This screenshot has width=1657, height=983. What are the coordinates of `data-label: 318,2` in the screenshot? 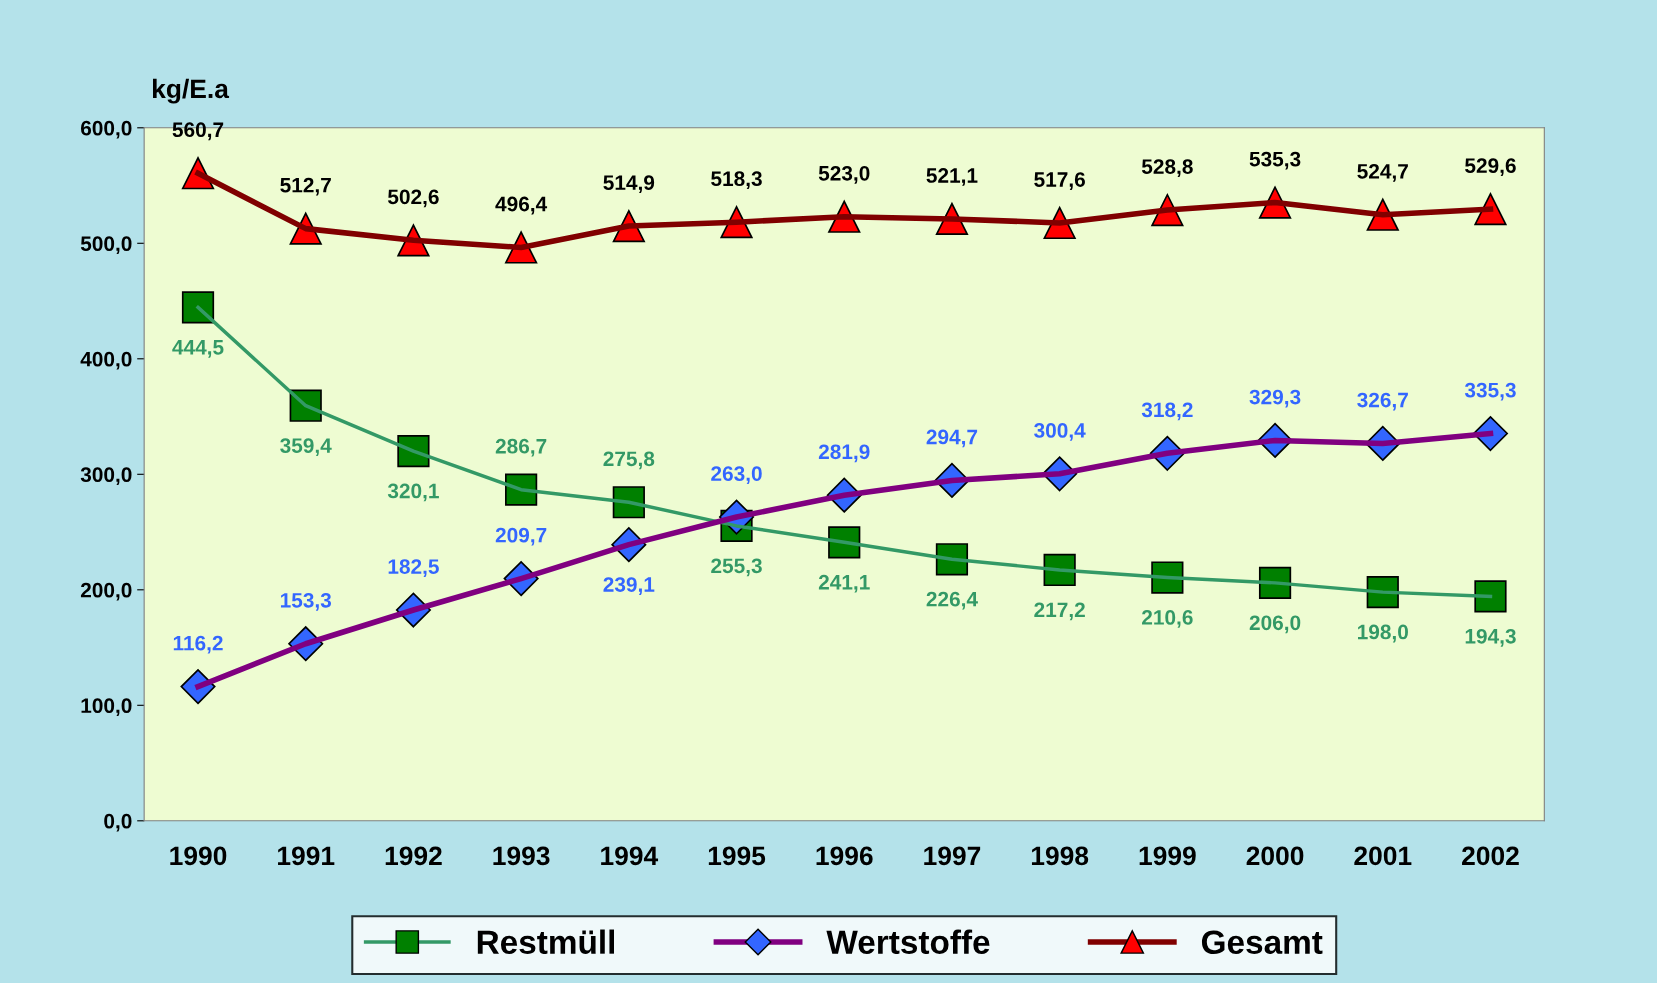 It's located at (1167, 411).